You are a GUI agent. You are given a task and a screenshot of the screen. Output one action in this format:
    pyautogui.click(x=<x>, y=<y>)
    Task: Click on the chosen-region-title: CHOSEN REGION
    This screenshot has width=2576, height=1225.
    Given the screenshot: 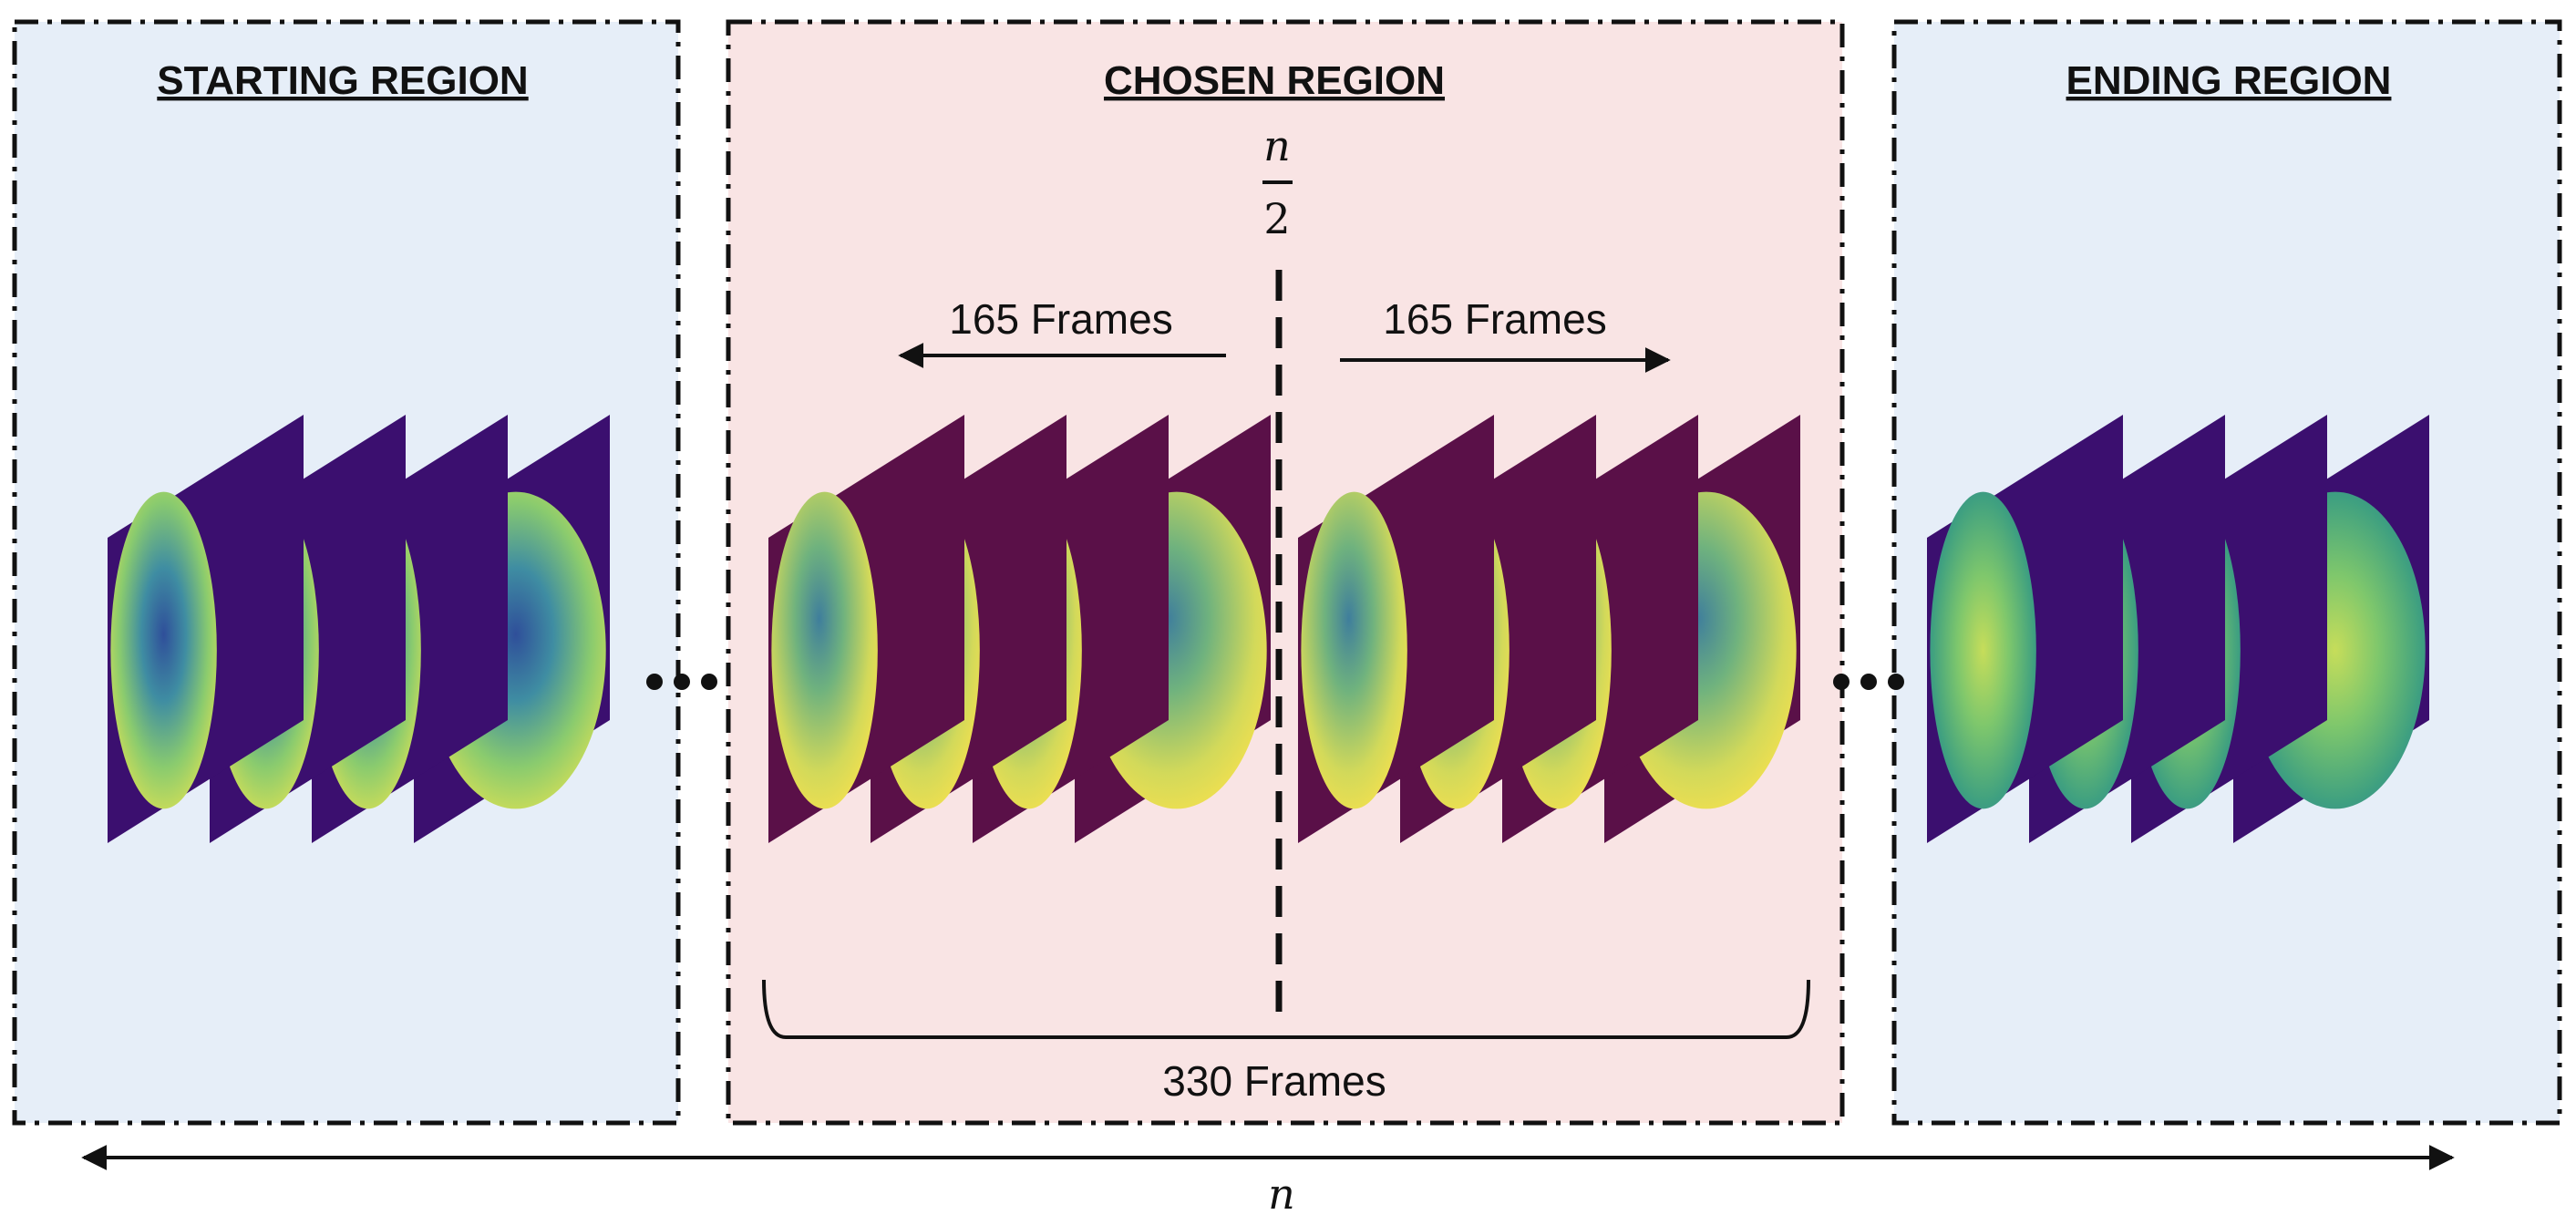 What is the action you would take?
    pyautogui.click(x=1274, y=81)
    